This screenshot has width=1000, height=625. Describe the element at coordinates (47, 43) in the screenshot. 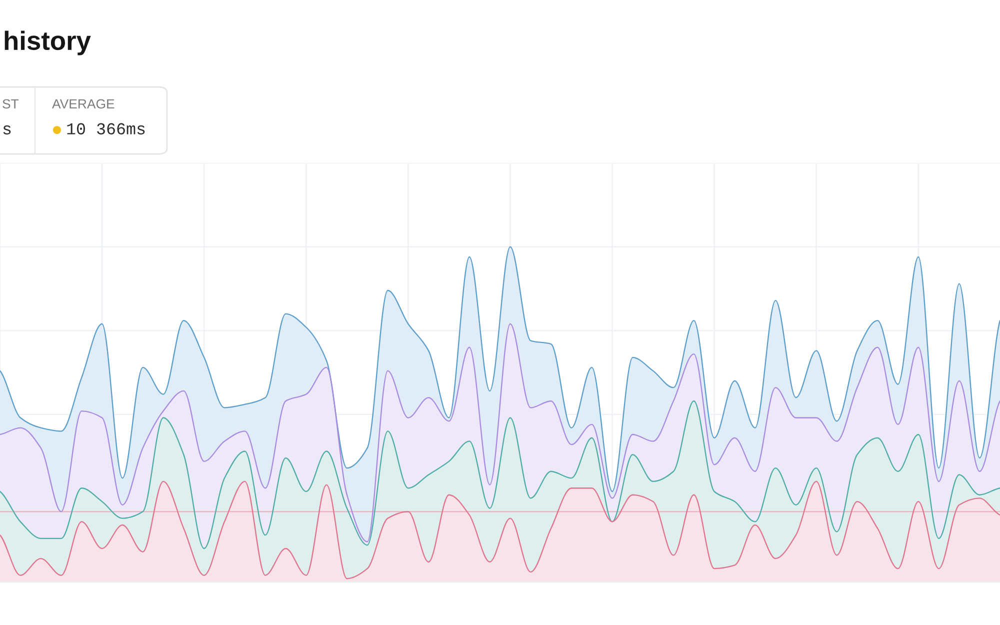

I see `chart-title: history` at that location.